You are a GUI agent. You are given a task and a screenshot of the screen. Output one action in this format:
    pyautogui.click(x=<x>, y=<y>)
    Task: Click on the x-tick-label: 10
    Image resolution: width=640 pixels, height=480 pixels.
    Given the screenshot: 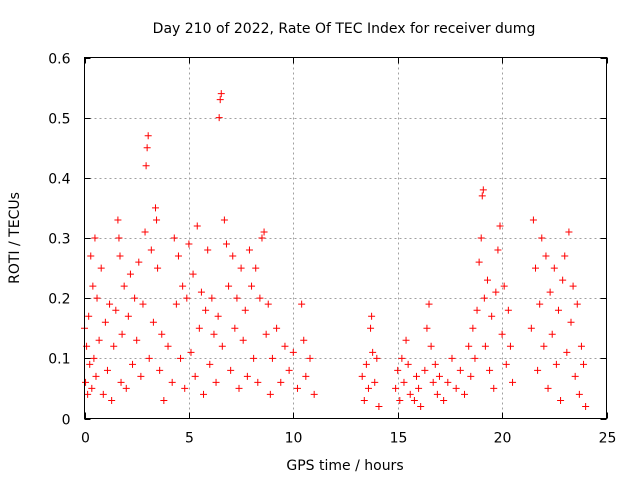 What is the action you would take?
    pyautogui.click(x=294, y=439)
    